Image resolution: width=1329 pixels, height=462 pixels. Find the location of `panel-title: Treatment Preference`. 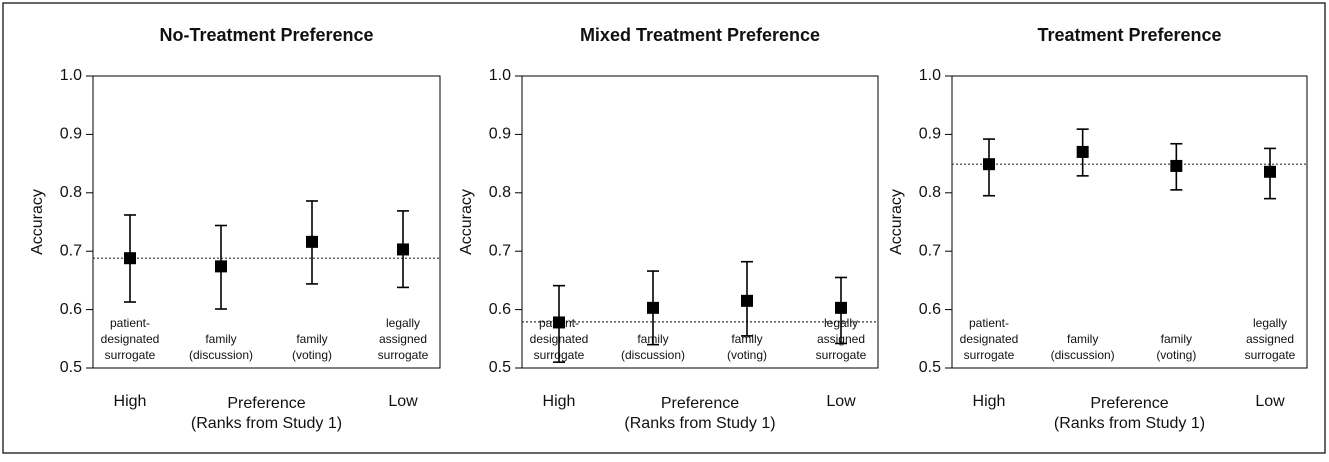

panel-title: Treatment Preference is located at coordinates (1129, 35).